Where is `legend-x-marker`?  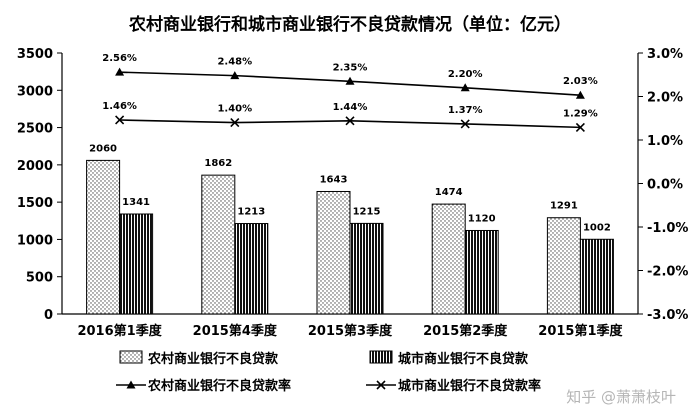
legend-x-marker is located at coordinates (381, 385).